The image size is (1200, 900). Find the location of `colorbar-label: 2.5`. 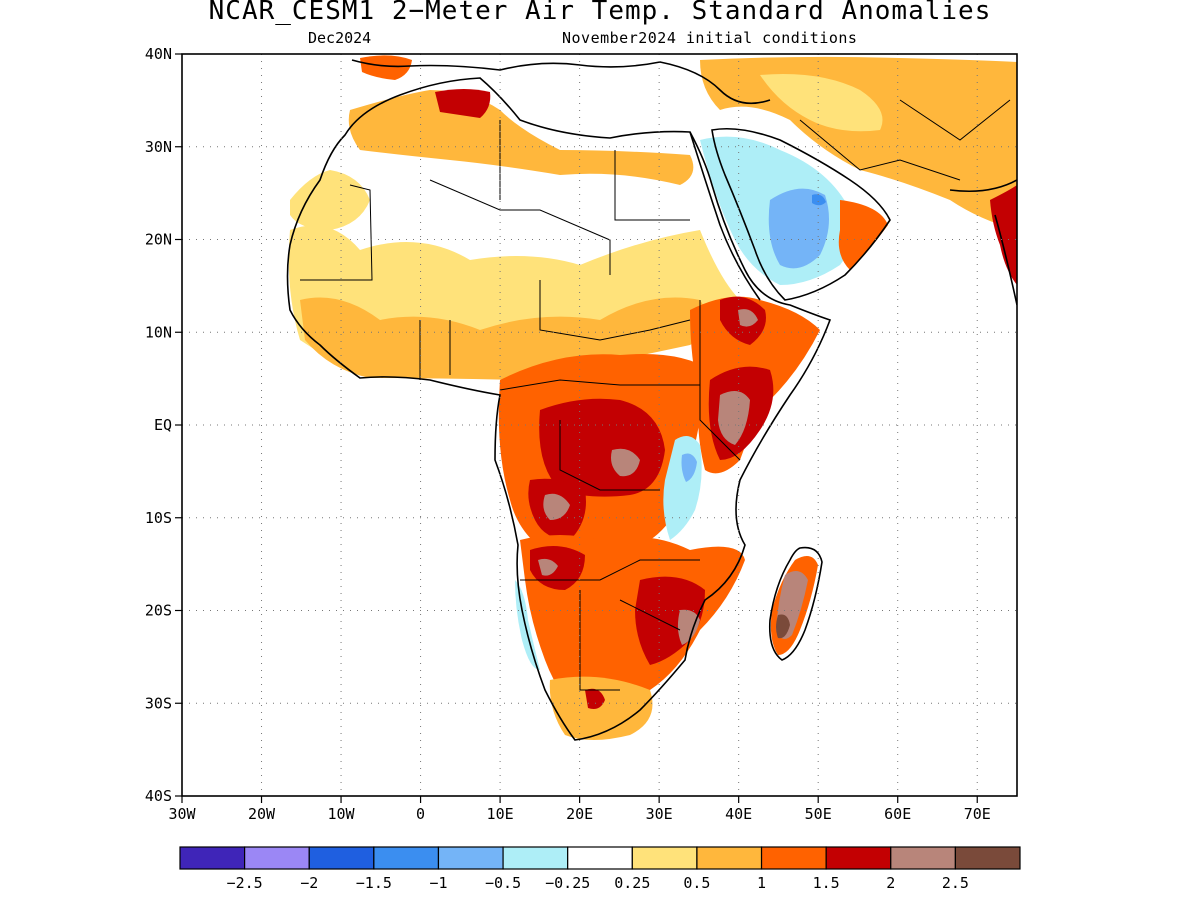

colorbar-label: 2.5 is located at coordinates (955, 883).